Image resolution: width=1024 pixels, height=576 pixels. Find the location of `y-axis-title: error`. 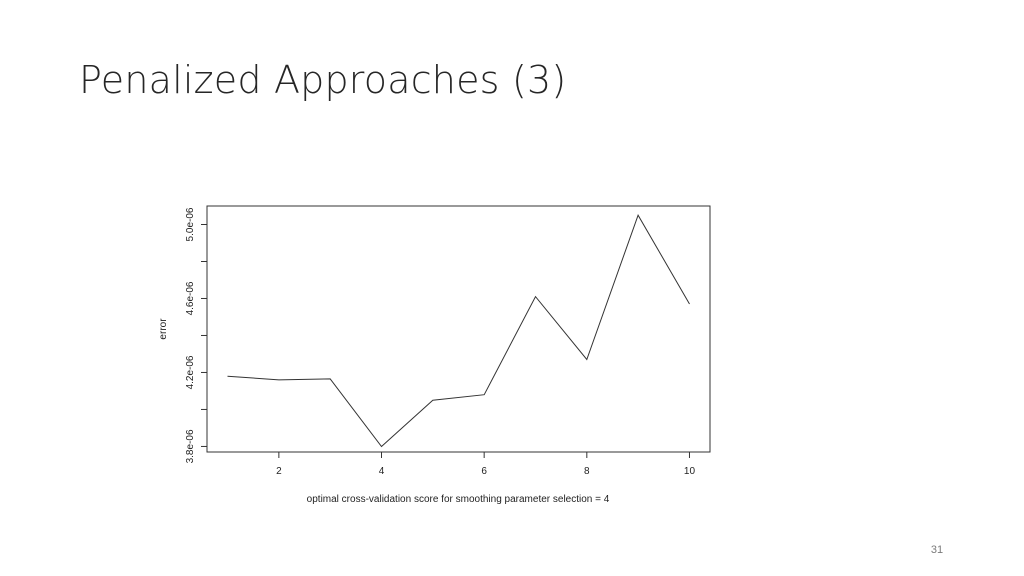

y-axis-title: error is located at coordinates (163, 329).